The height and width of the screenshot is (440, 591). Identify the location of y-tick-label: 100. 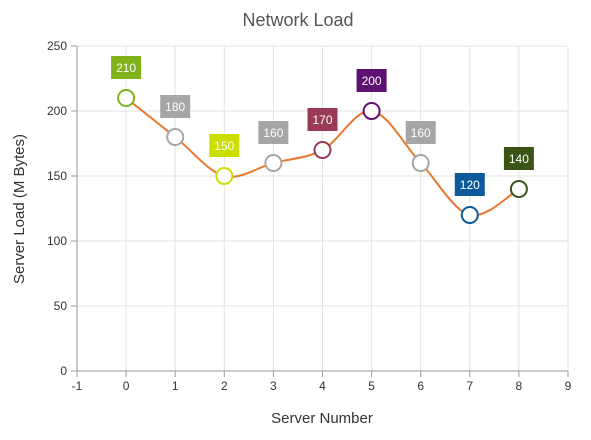
(57, 241).